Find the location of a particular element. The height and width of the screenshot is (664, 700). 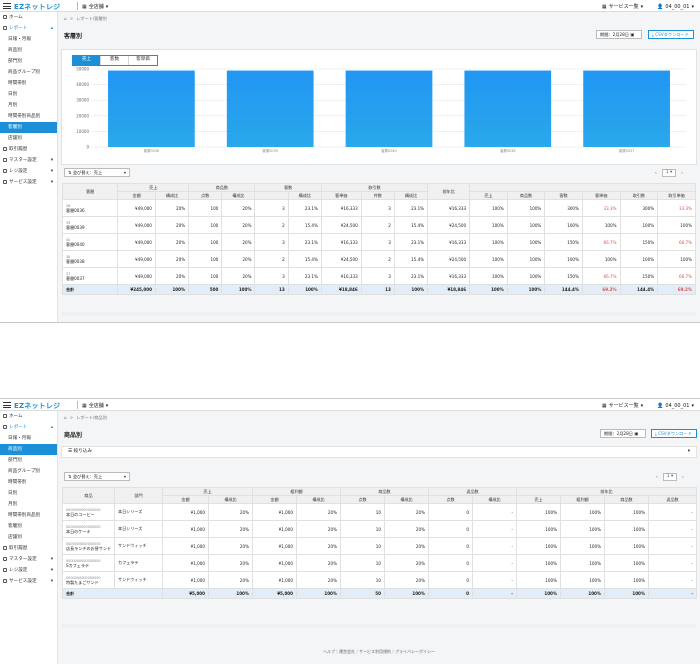

page-number: 1 is located at coordinates (667, 172).